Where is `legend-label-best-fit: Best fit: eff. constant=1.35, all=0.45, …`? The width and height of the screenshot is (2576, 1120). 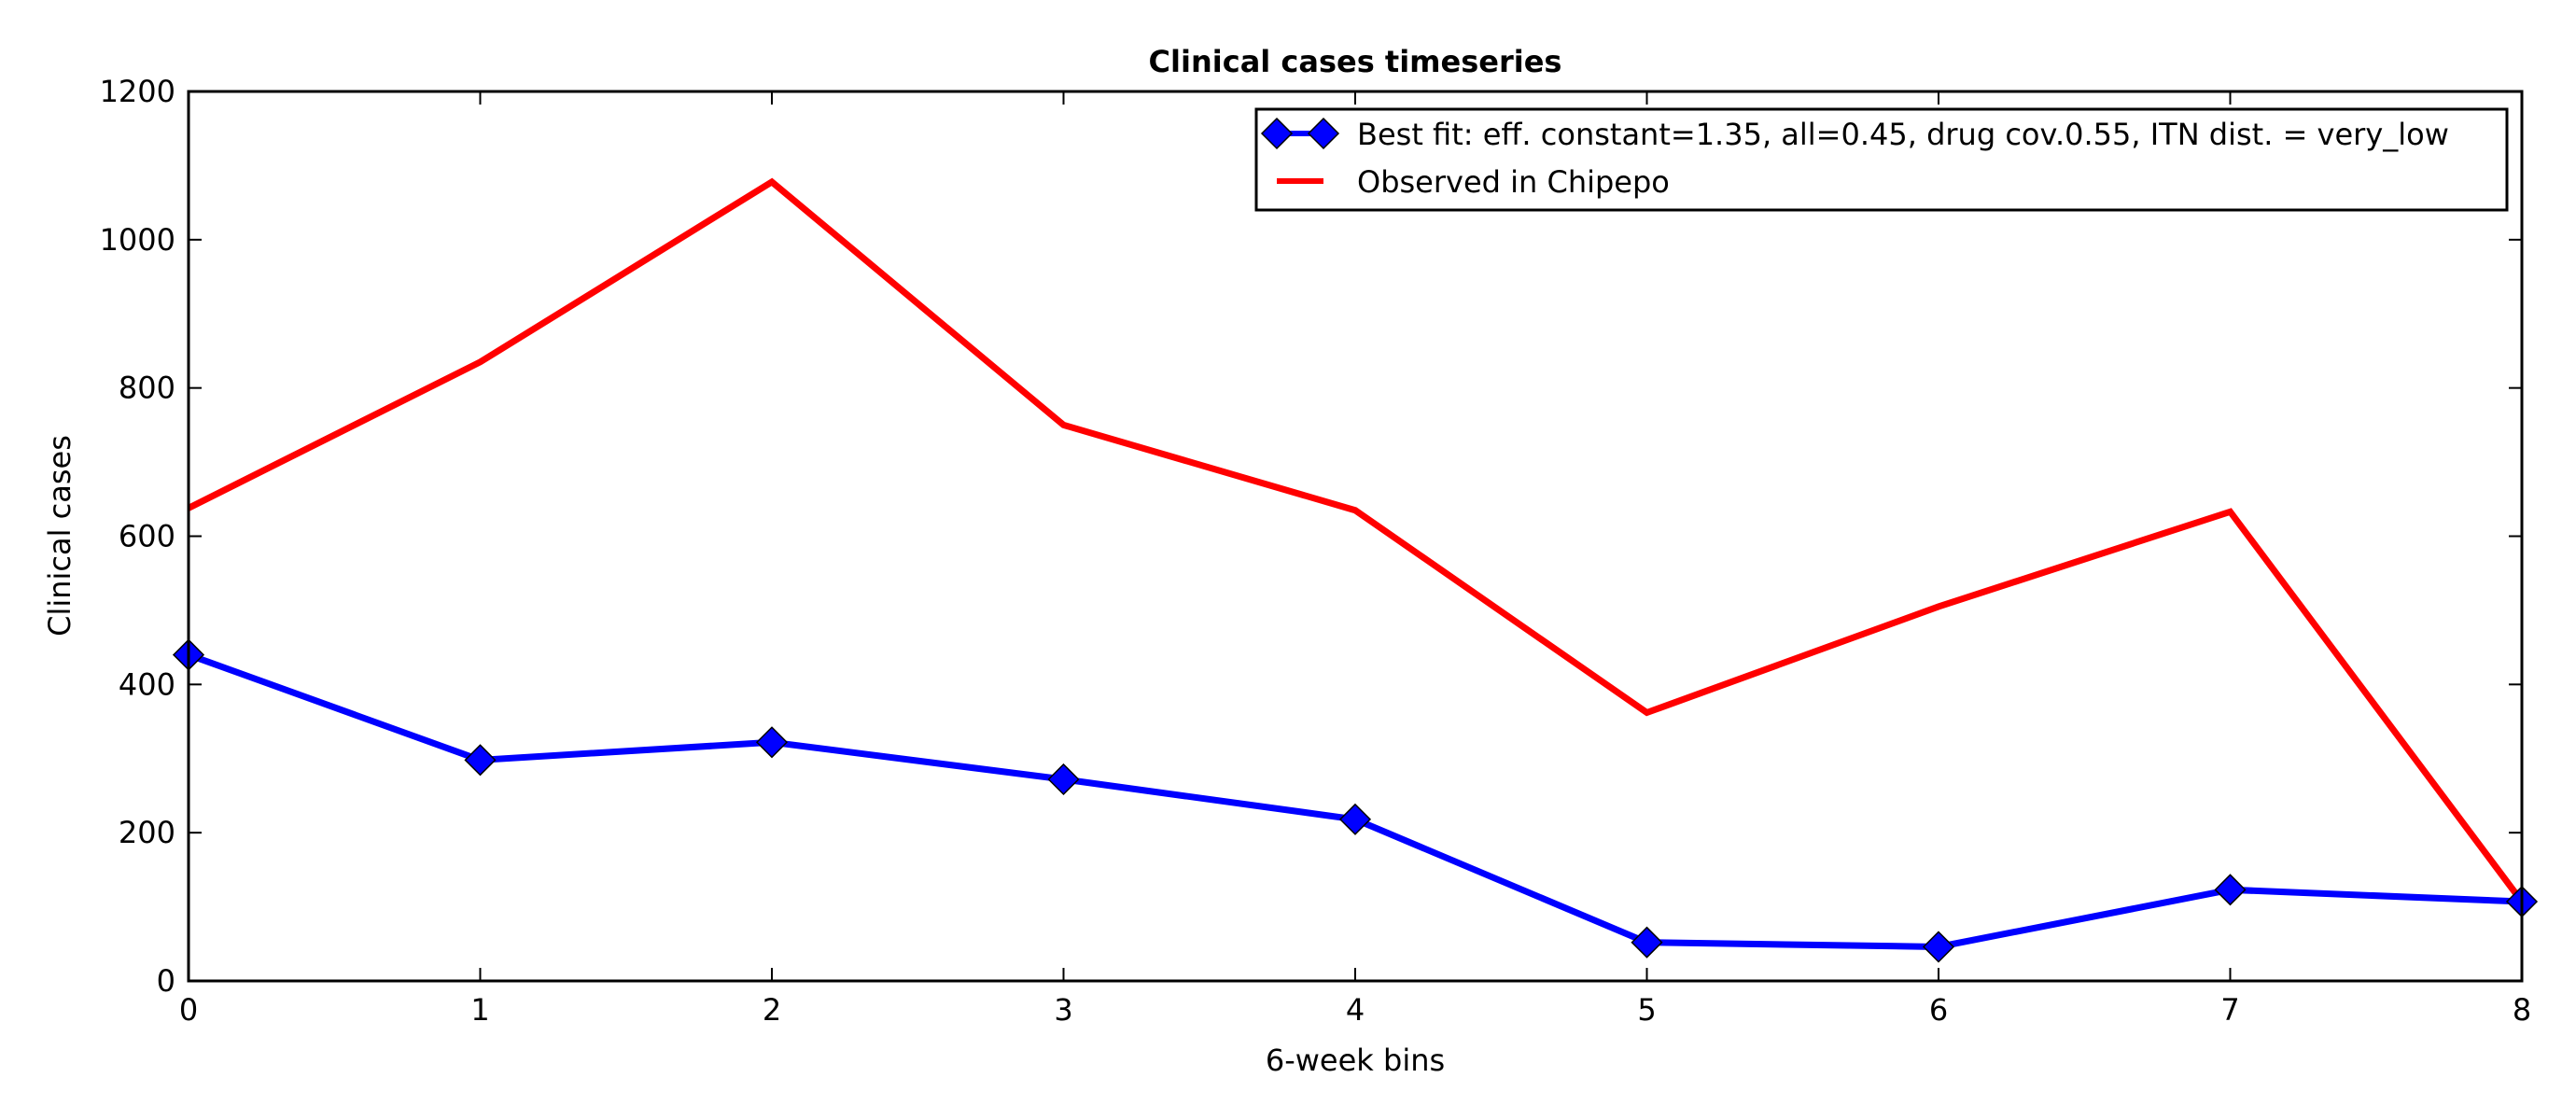 legend-label-best-fit: Best fit: eff. constant=1.35, all=0.45, … is located at coordinates (1903, 134).